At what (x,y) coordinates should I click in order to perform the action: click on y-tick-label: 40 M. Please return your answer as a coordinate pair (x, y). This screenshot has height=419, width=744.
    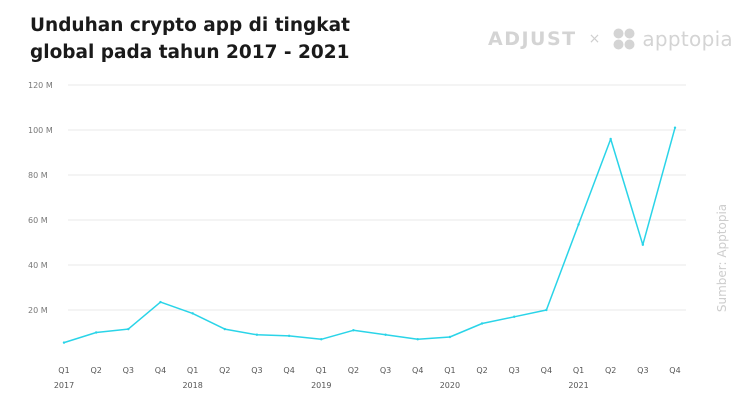
    Looking at the image, I should click on (38, 265).